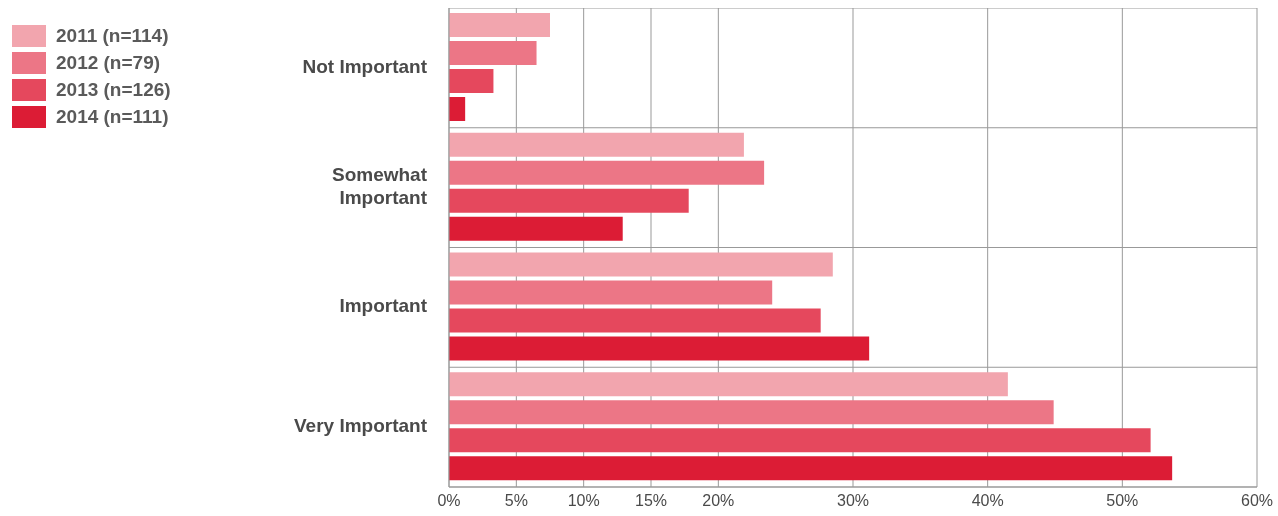 The width and height of the screenshot is (1278, 516). What do you see at coordinates (449, 501) in the screenshot?
I see `x-tick-label: 0%` at bounding box center [449, 501].